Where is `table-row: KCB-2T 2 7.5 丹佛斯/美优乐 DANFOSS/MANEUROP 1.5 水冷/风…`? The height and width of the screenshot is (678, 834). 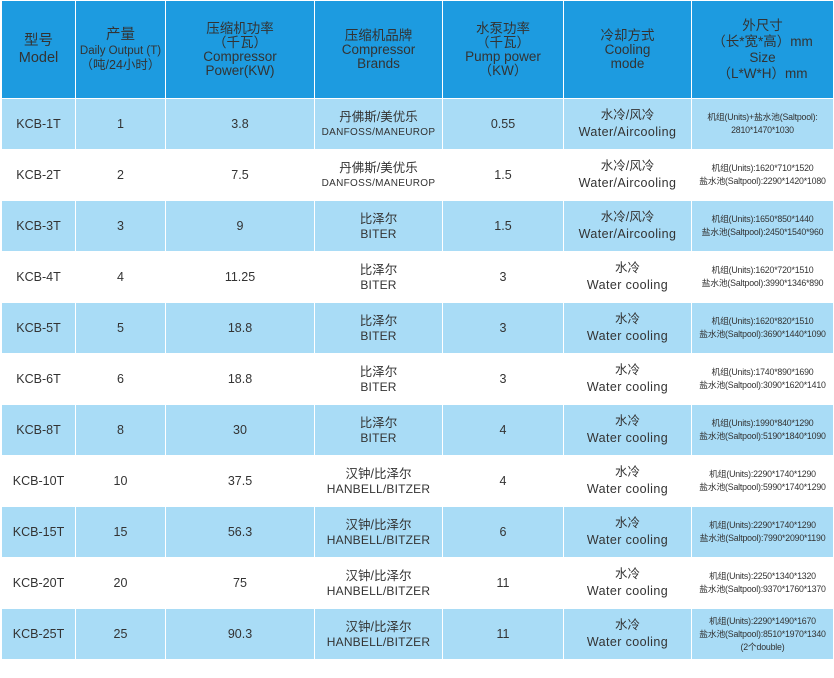
table-row: KCB-2T 2 7.5 丹佛斯/美优乐 DANFOSS/MANEUROP 1.5 水冷/风… is located at coordinates (417, 175).